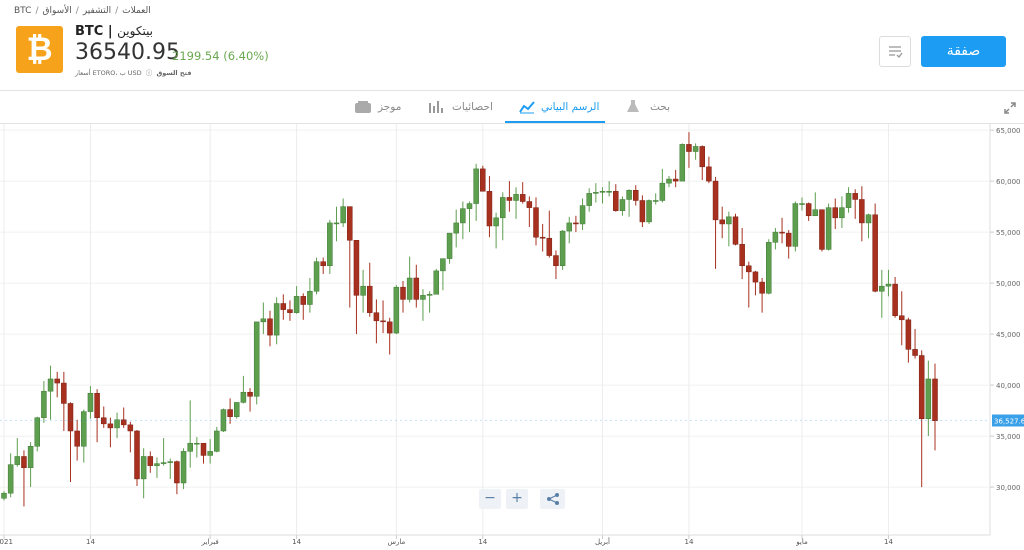  What do you see at coordinates (570, 107) in the screenshot?
I see `tab: الرسم البياني` at bounding box center [570, 107].